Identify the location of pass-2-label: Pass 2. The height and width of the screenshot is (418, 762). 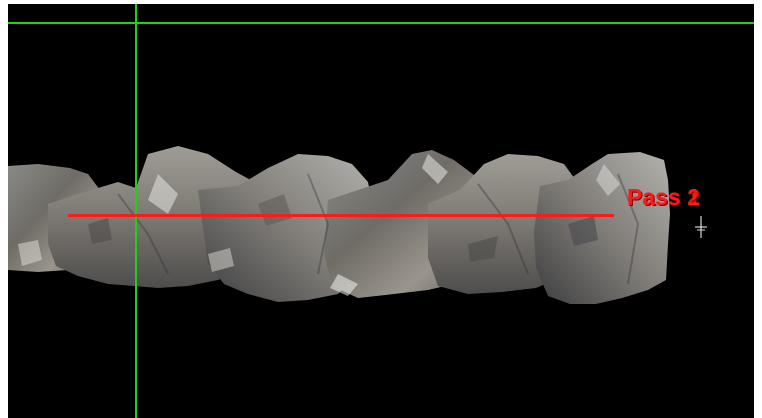
(663, 197).